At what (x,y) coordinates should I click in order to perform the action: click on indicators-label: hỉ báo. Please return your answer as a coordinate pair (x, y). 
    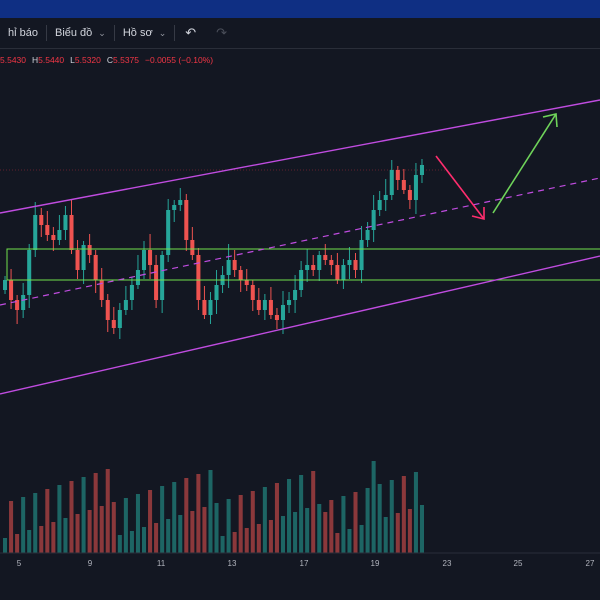
    Looking at the image, I should click on (23, 33).